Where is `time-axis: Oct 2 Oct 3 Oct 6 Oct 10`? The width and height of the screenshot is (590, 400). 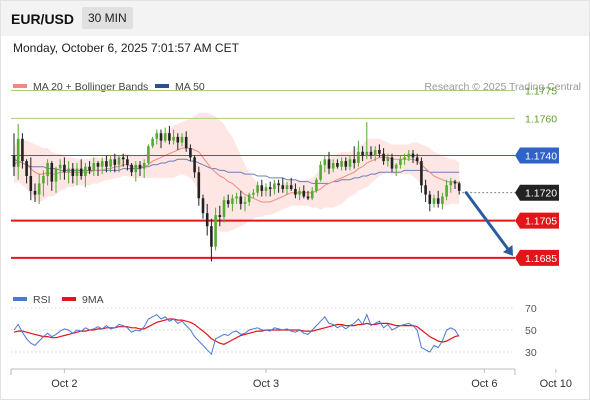 time-axis: Oct 2 Oct 3 Oct 6 Oct 10 is located at coordinates (291, 379).